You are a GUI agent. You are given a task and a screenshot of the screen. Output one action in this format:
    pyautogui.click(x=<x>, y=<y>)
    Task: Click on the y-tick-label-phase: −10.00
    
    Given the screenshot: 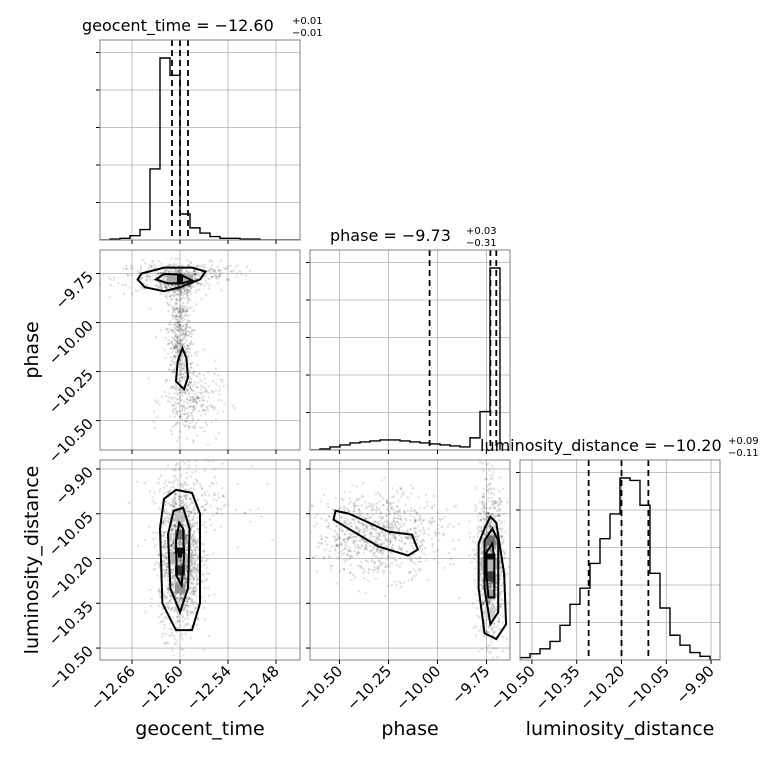 What is the action you would take?
    pyautogui.click(x=71, y=343)
    